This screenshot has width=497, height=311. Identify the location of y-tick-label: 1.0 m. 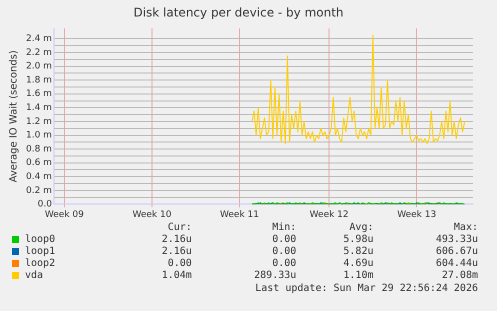
(39, 135).